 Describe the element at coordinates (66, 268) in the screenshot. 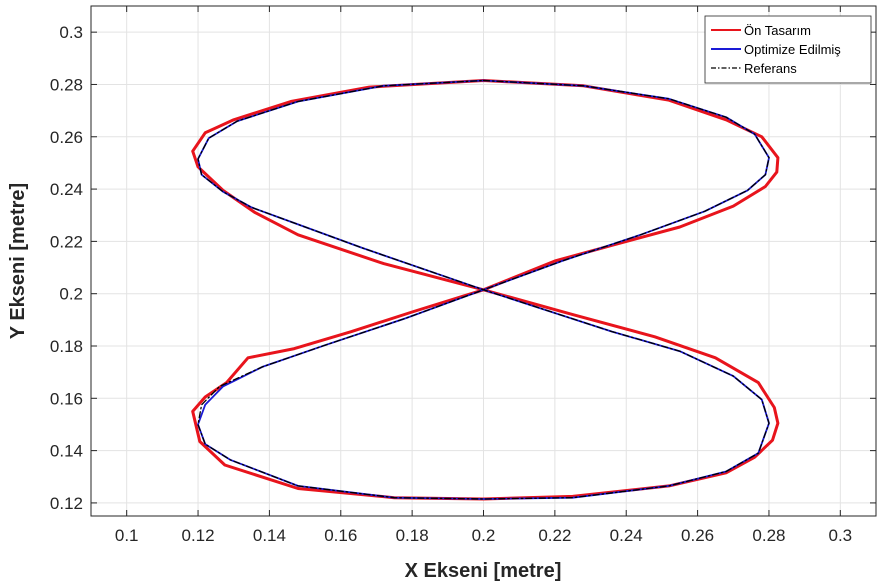

I see `y-tick-labels: 0.12 0.14 0.16 0.18 0.2 0.22 0.24 0.26 0.28 0.3` at that location.